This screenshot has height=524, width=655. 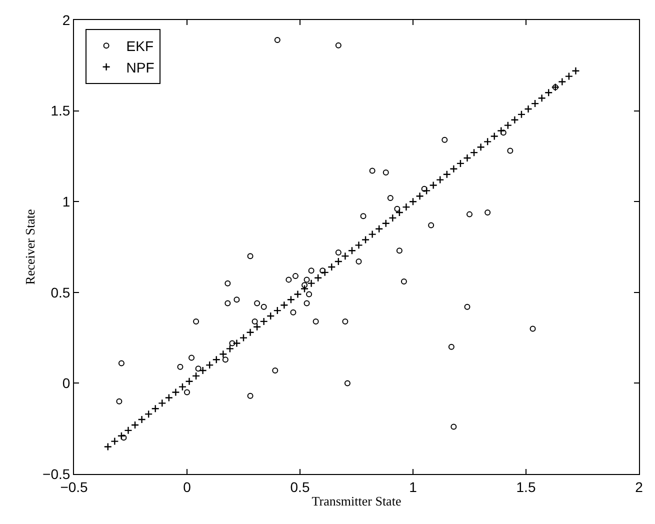 I want to click on x-tick-label: 0.5, so click(x=300, y=486).